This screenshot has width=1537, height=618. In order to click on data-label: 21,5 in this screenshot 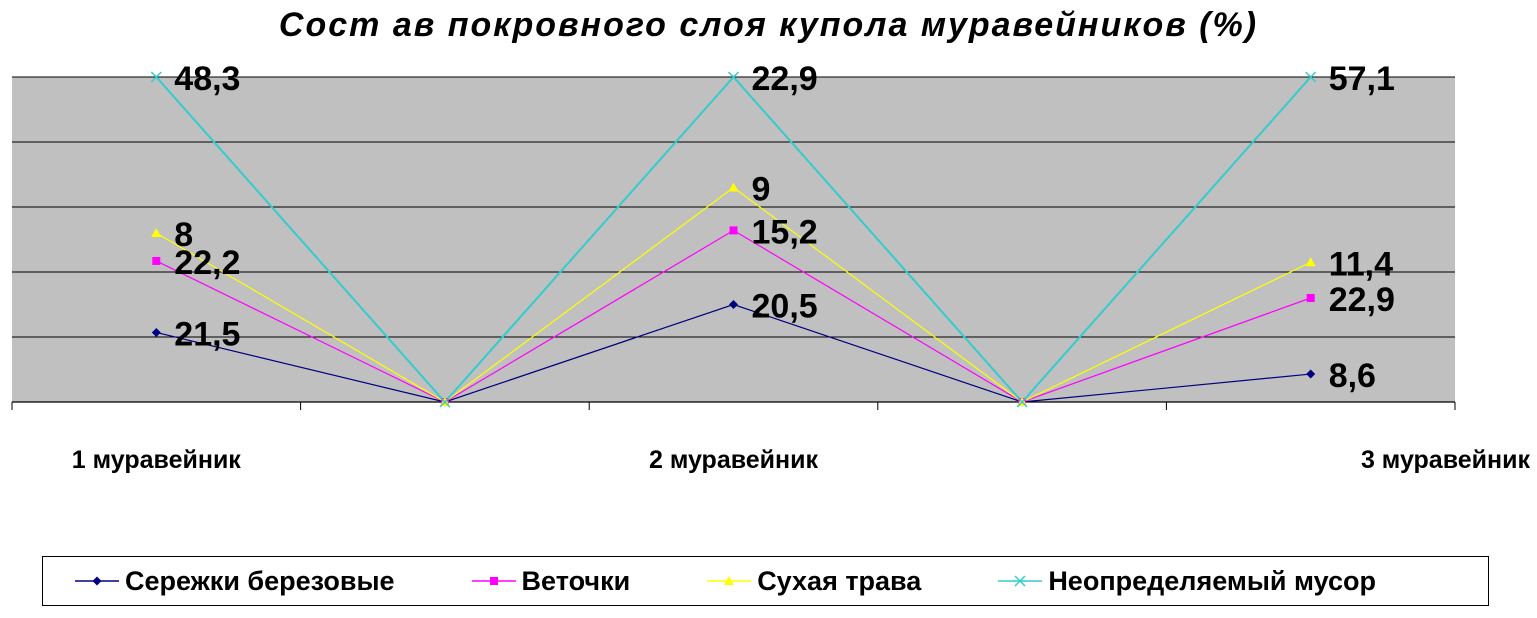, I will do `click(207, 334)`.